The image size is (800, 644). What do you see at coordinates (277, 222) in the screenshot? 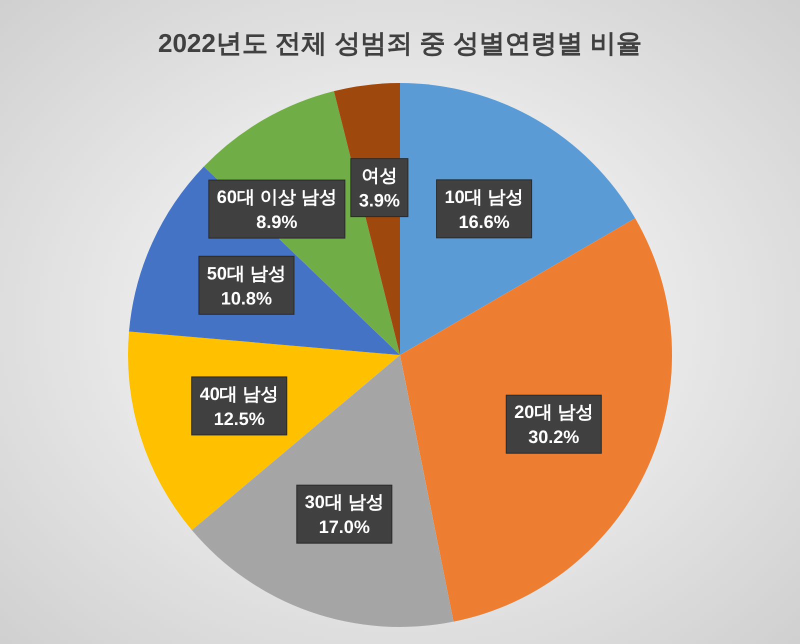
I see `data-label: 8.9%` at bounding box center [277, 222].